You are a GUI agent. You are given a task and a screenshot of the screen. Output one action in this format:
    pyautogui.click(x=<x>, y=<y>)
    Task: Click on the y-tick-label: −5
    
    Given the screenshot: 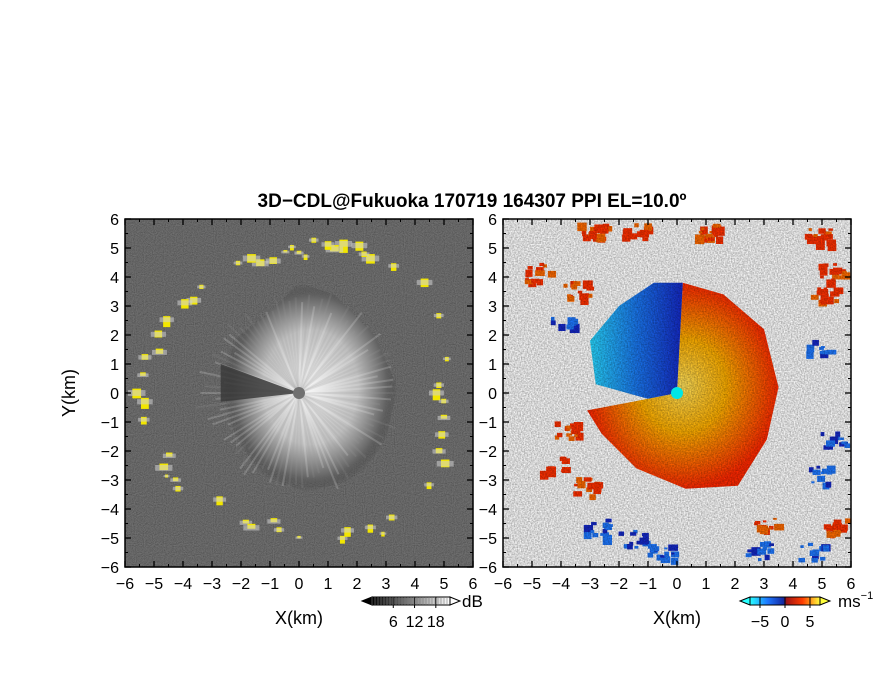 What is the action you would take?
    pyautogui.click(x=488, y=539)
    